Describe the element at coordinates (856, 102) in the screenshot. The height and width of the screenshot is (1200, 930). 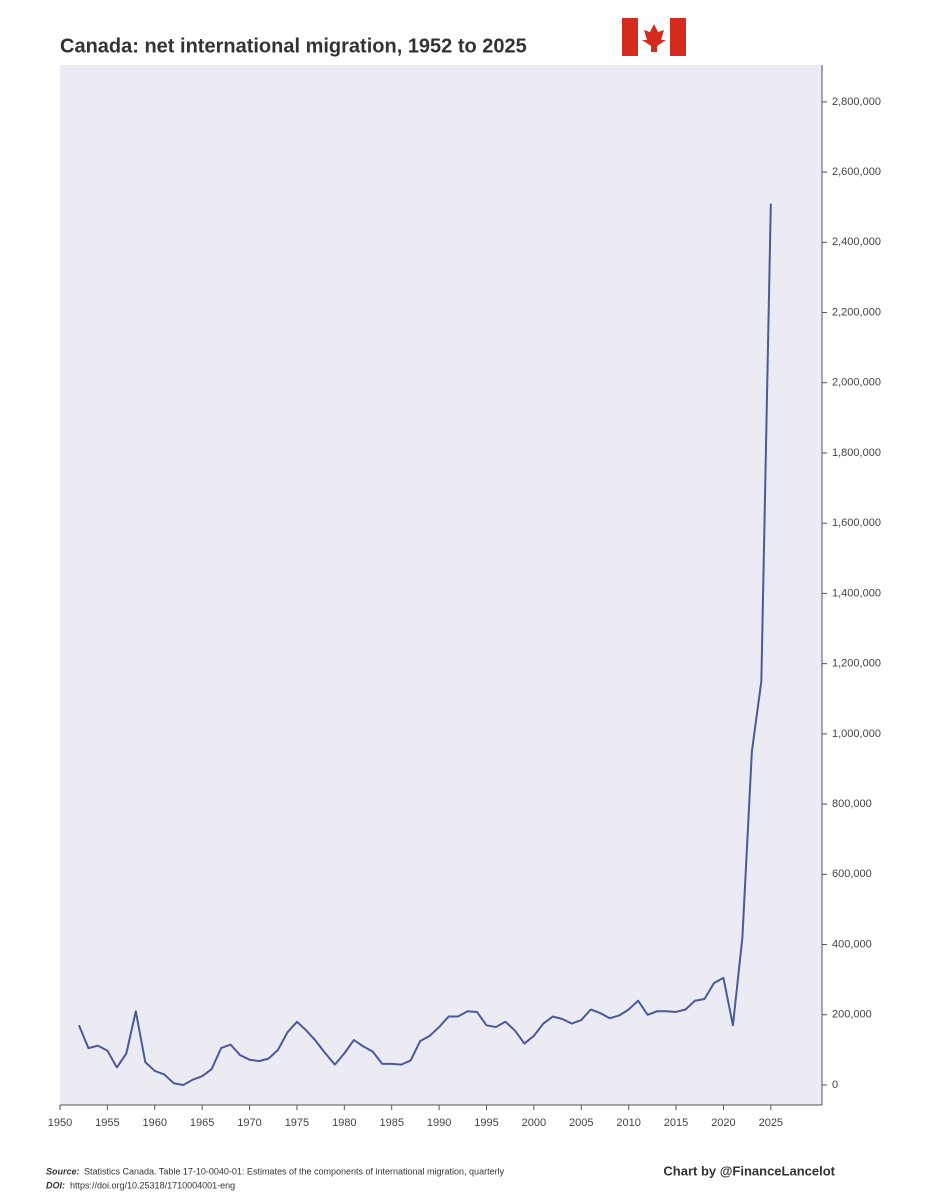
I see `y-tick-label: 2,800,000` at that location.